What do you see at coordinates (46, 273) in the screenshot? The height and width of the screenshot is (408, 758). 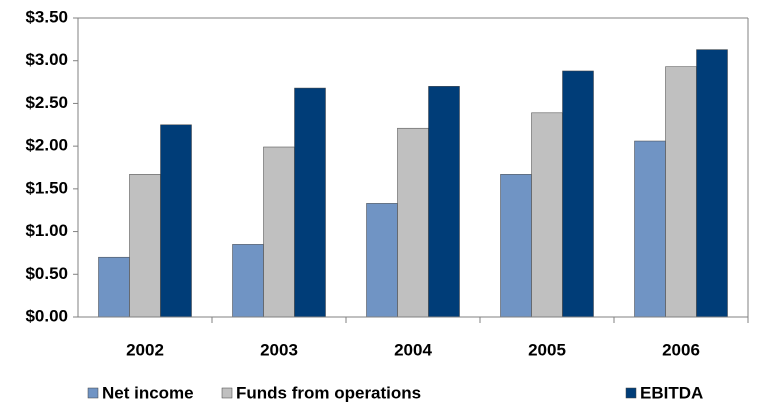 I see `y-tick-label: $0.50` at bounding box center [46, 273].